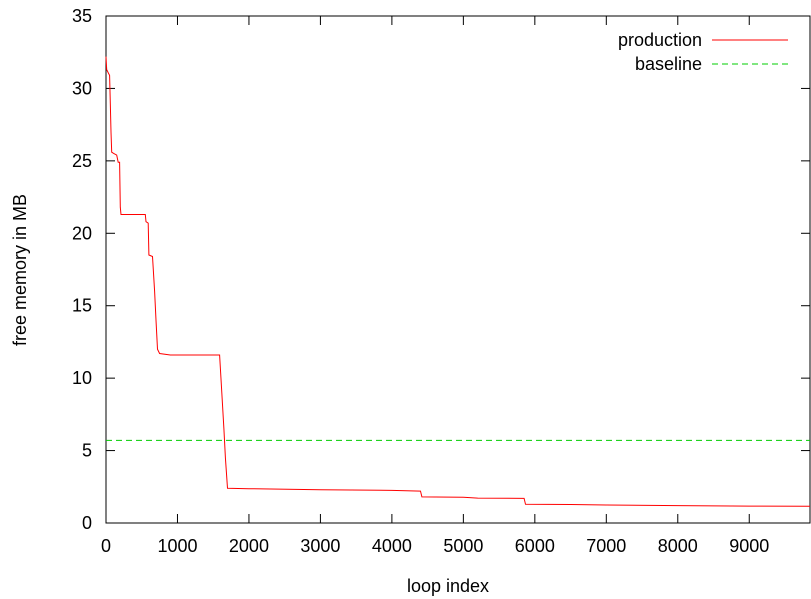 The width and height of the screenshot is (811, 599). What do you see at coordinates (535, 546) in the screenshot?
I see `x-tick-label: 6000` at bounding box center [535, 546].